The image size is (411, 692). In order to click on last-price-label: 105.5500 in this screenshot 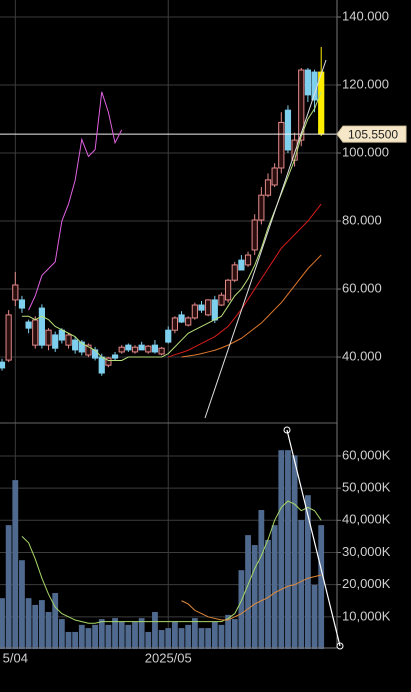, I will do `click(373, 134)`.